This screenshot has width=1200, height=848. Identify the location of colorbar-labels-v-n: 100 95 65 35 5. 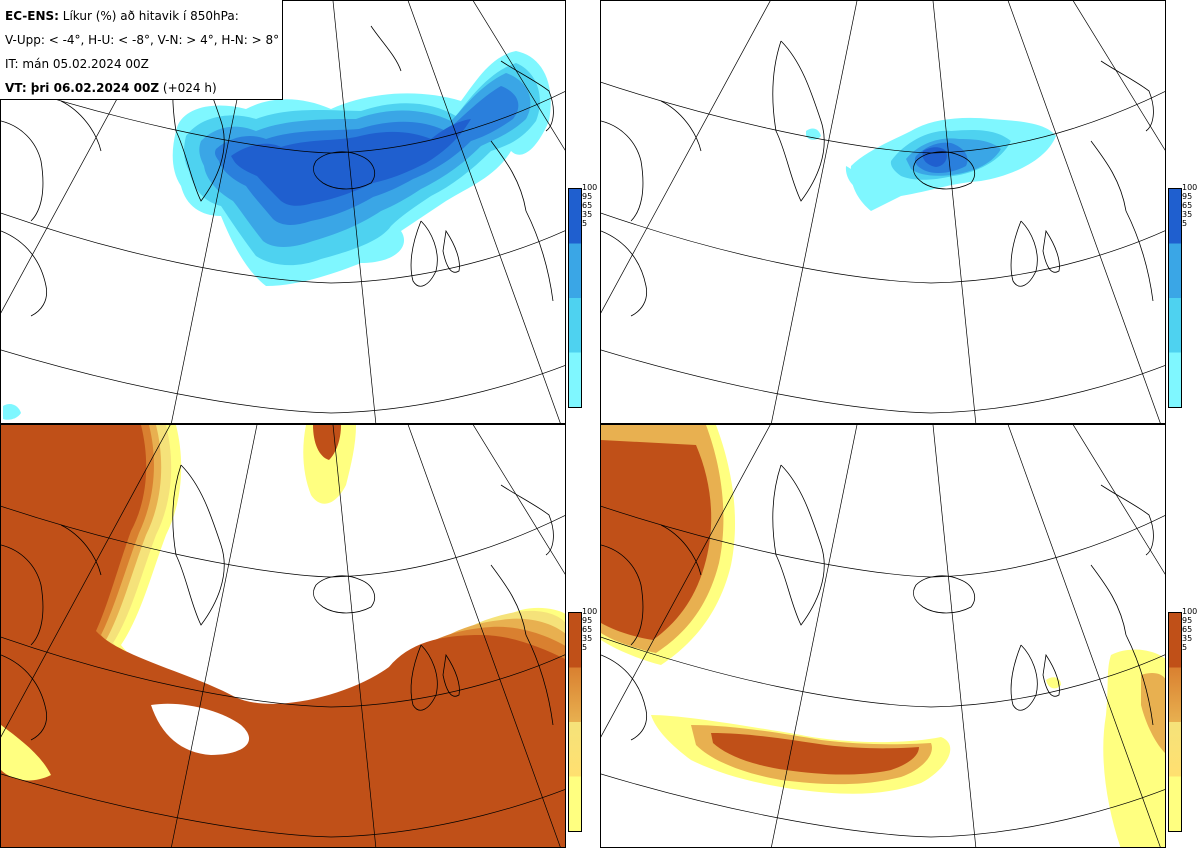
(591, 722).